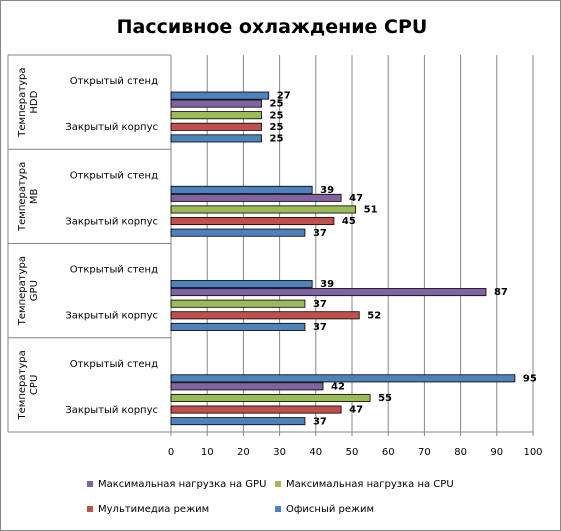 The height and width of the screenshot is (531, 561). I want to click on data-label: 51, so click(371, 210).